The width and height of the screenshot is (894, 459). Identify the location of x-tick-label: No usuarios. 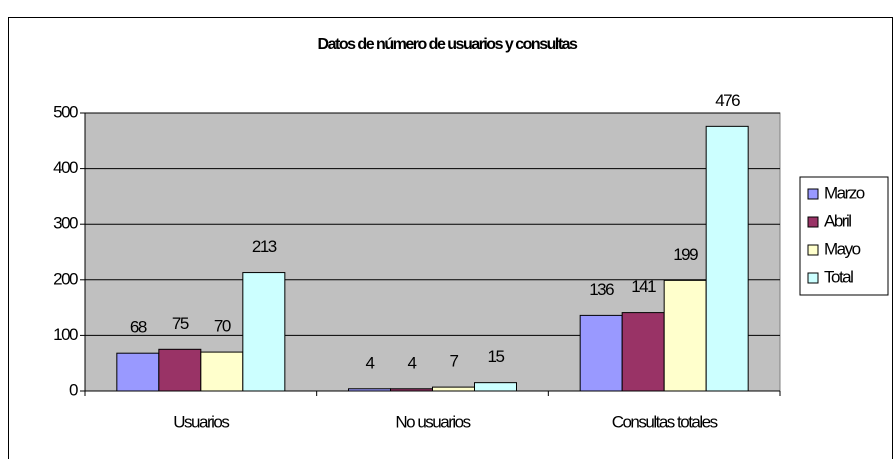
(432, 421).